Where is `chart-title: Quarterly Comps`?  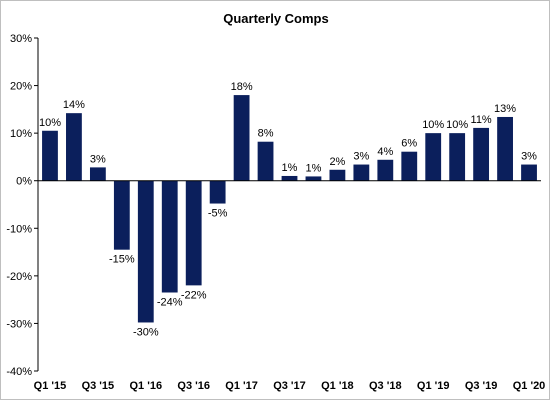 chart-title: Quarterly Comps is located at coordinates (275, 18).